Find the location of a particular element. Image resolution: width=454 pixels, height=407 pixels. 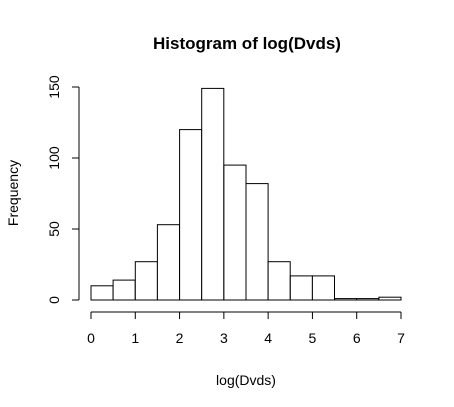

x-tick-label-5: 5 is located at coordinates (313, 338).